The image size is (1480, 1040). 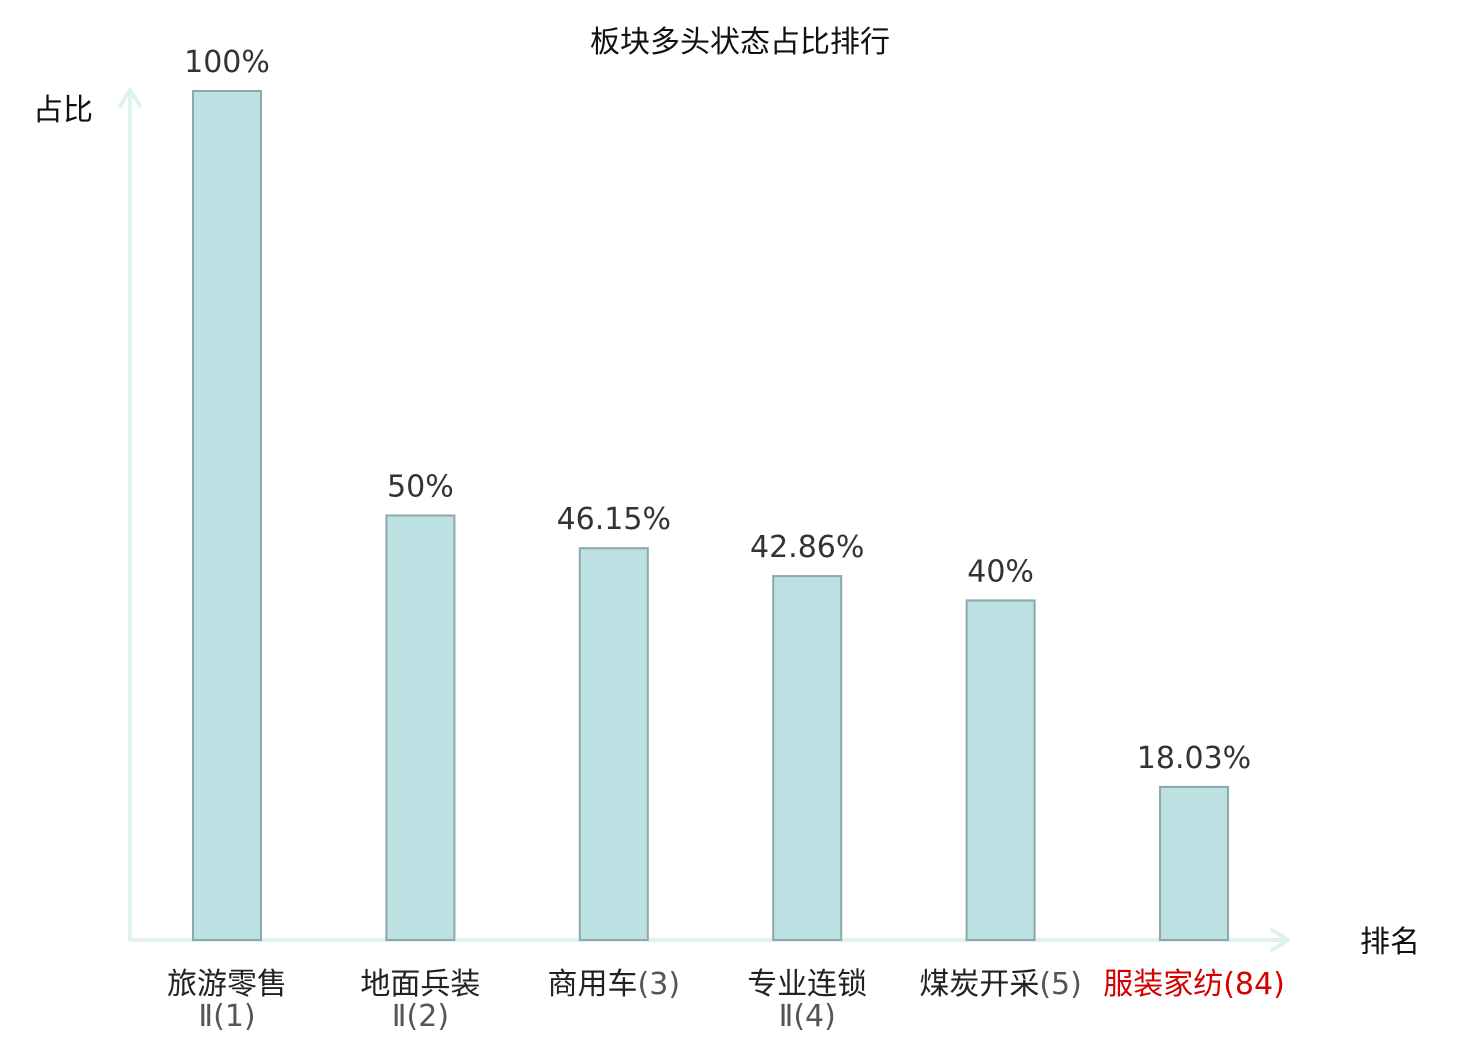 What do you see at coordinates (1194, 758) in the screenshot?
I see `bar-value-label: 18.03%` at bounding box center [1194, 758].